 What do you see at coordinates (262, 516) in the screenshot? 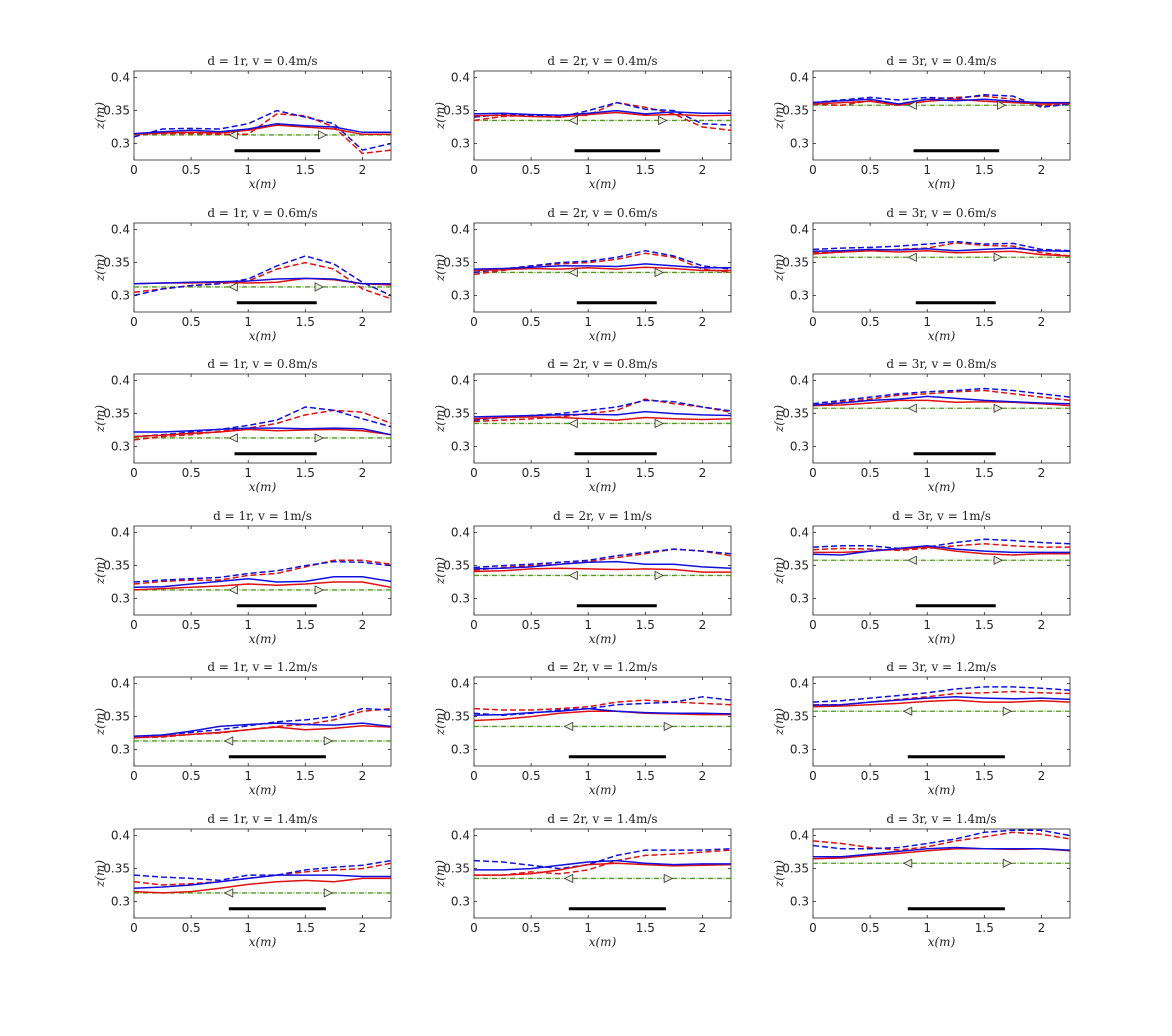
I see `panel-title: d = 1r, v = 1m/s` at bounding box center [262, 516].